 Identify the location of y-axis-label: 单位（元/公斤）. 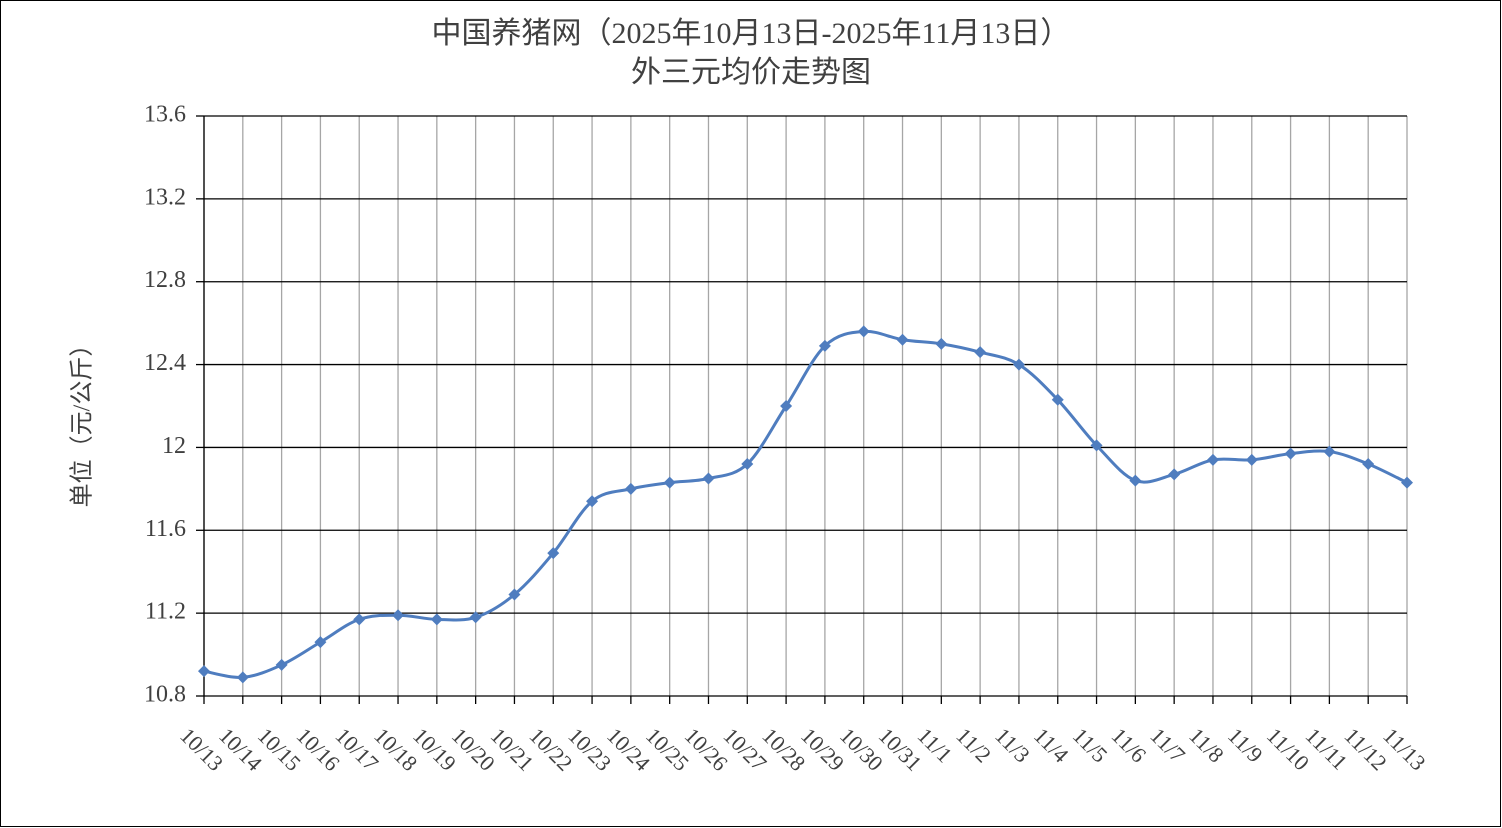
(82, 420).